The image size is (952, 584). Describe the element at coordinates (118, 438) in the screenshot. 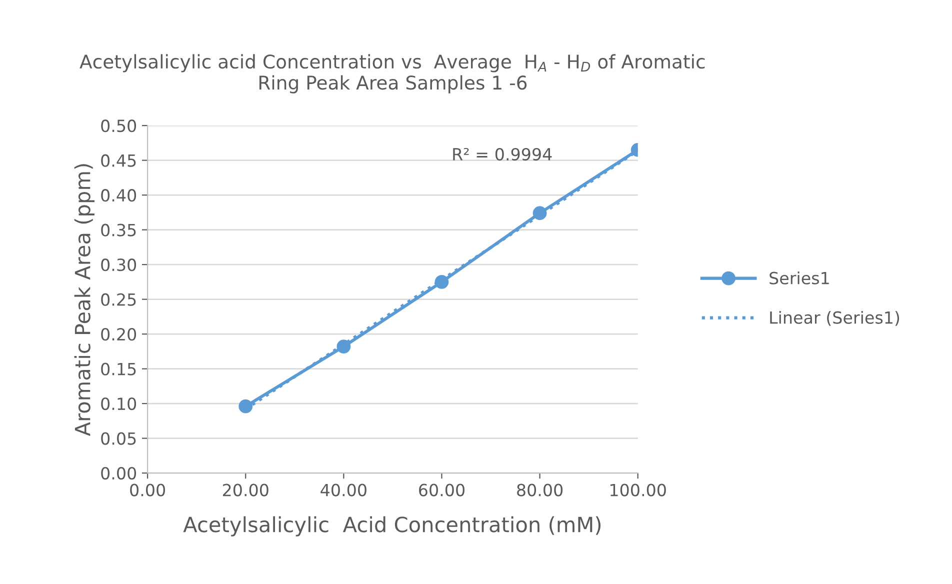

I see `y-tick-label: 0.05` at that location.